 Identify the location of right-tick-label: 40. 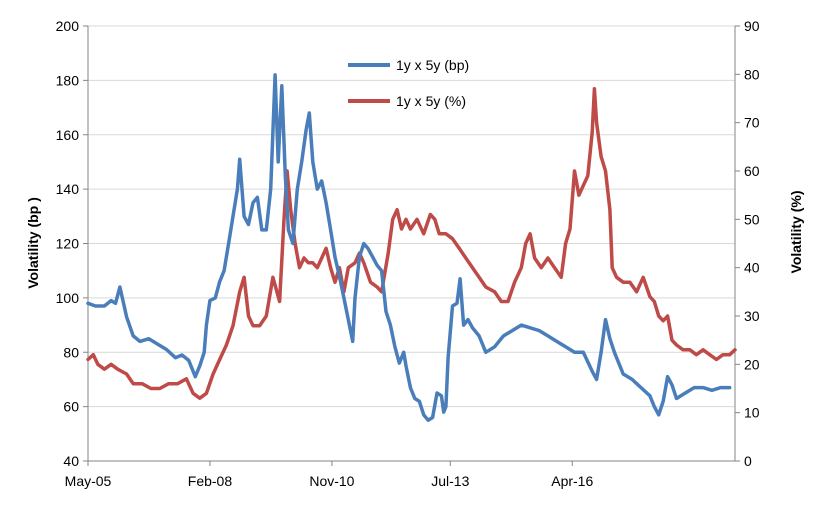
(752, 268).